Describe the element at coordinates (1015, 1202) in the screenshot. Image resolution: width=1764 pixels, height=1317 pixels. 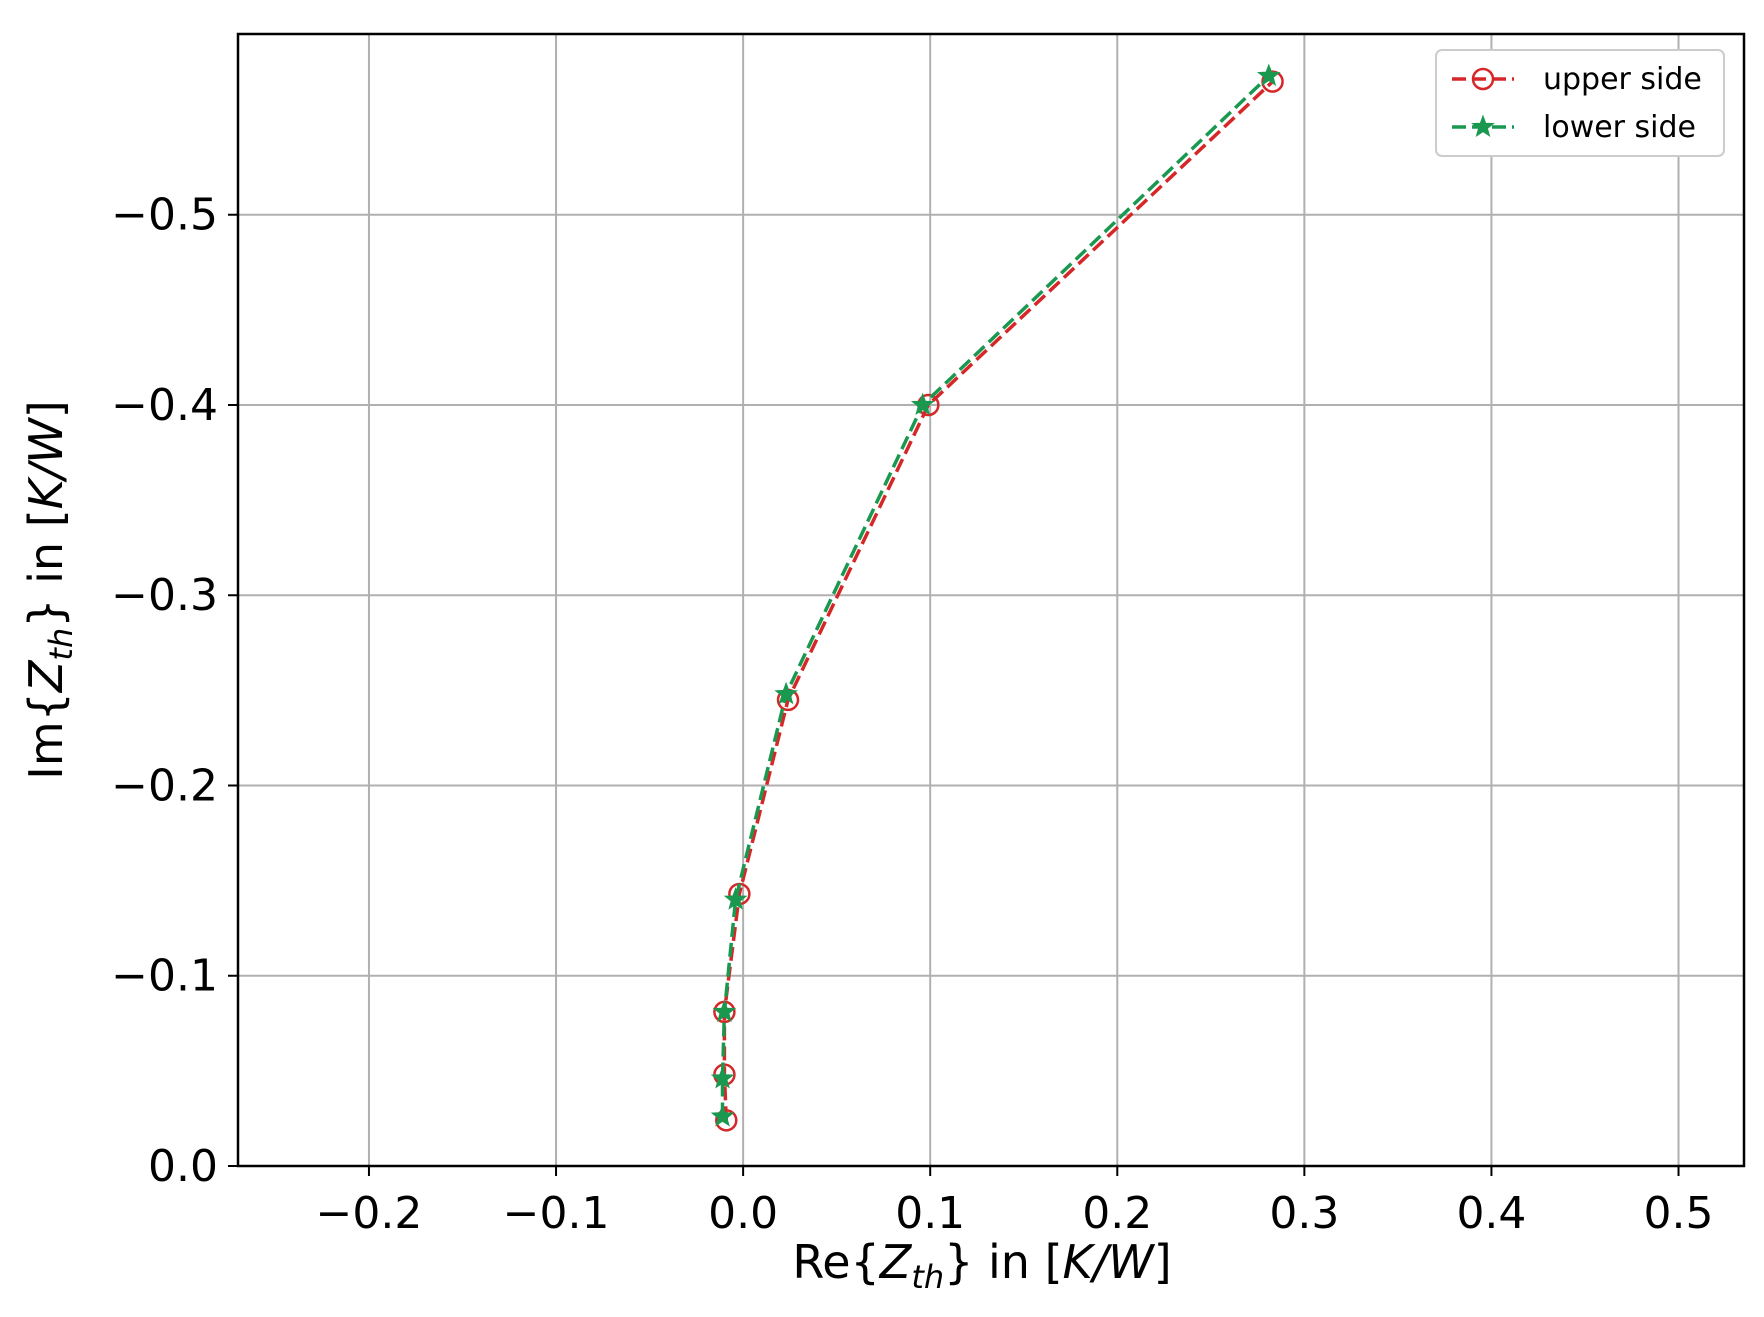
I see `x-axis: −0.2 −0.1 0.0 0.1 0.2 0.3 0.4 0.5` at that location.